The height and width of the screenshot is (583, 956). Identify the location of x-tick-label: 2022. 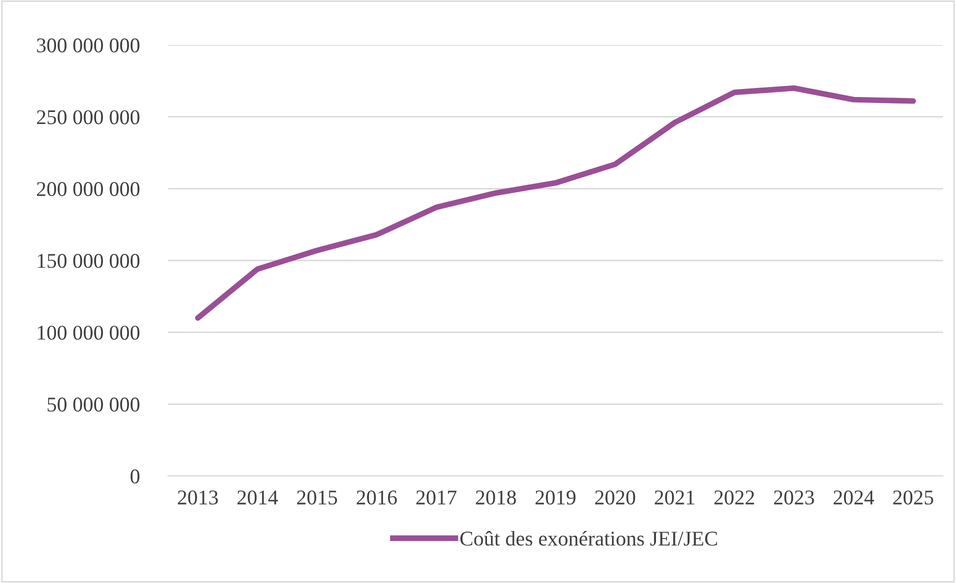
(734, 497).